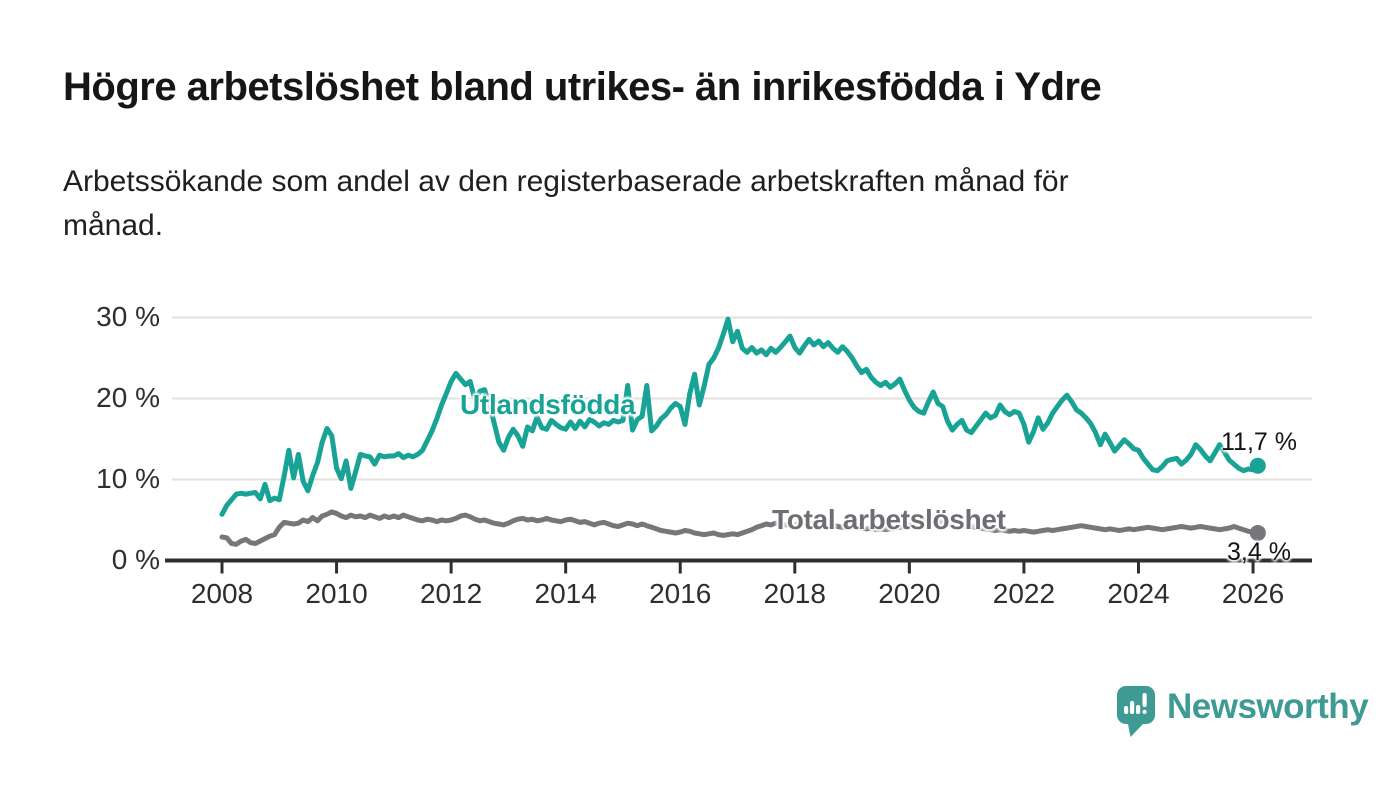  What do you see at coordinates (336, 593) in the screenshot?
I see `x-axis-tick-label: 2010` at bounding box center [336, 593].